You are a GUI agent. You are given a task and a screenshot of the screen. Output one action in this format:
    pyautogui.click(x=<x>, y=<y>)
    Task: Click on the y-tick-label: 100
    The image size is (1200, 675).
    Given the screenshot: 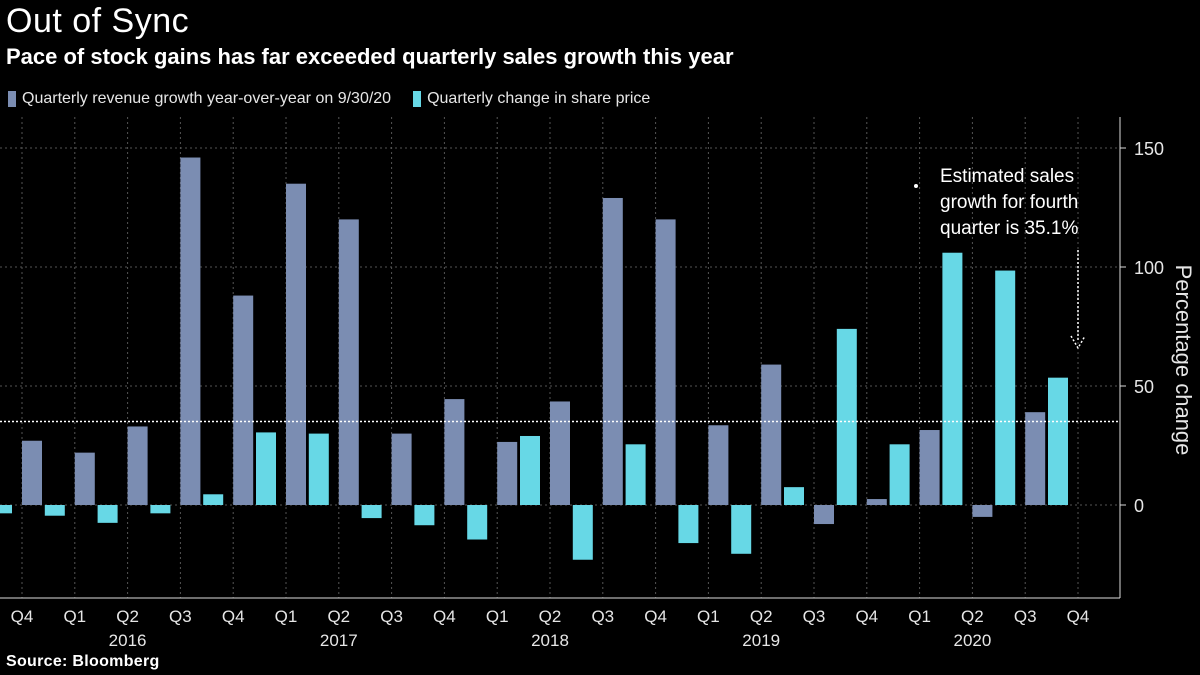 What is the action you would take?
    pyautogui.click(x=1149, y=268)
    